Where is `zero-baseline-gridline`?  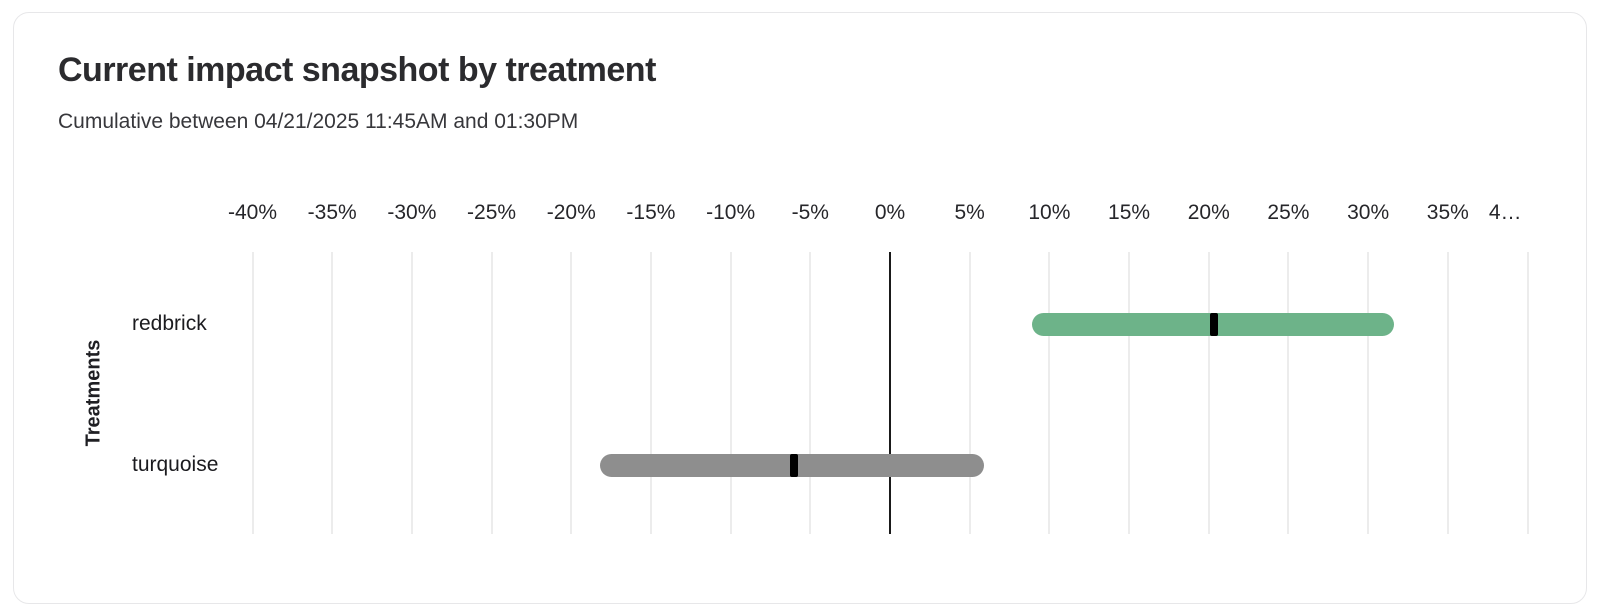 zero-baseline-gridline is located at coordinates (890, 393).